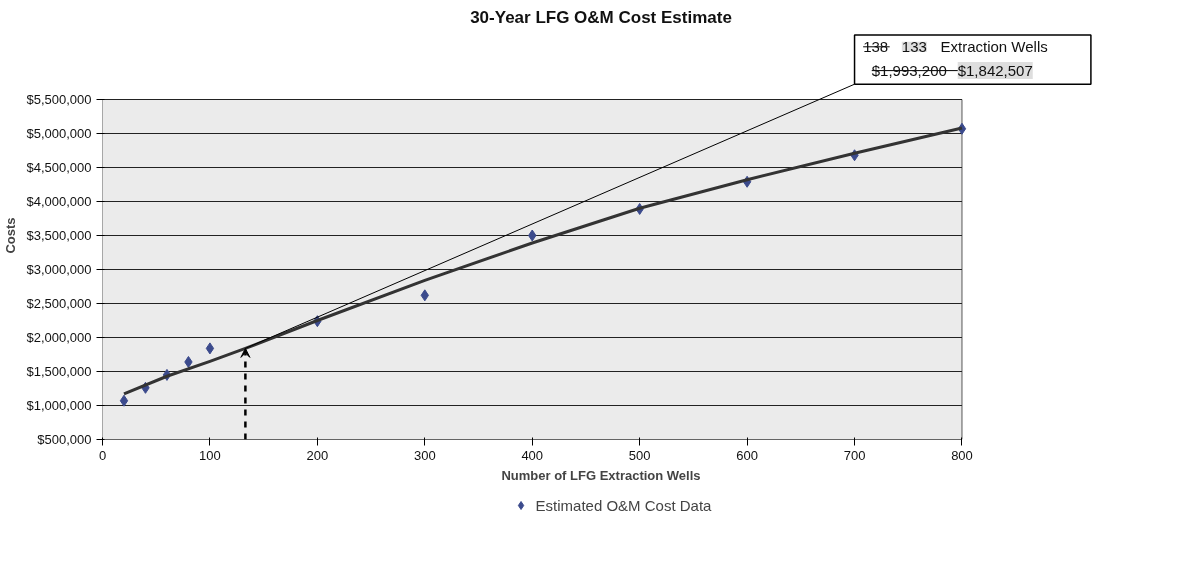 The width and height of the screenshot is (1191, 587). I want to click on y-tick-label: $2,000,000, so click(59, 337).